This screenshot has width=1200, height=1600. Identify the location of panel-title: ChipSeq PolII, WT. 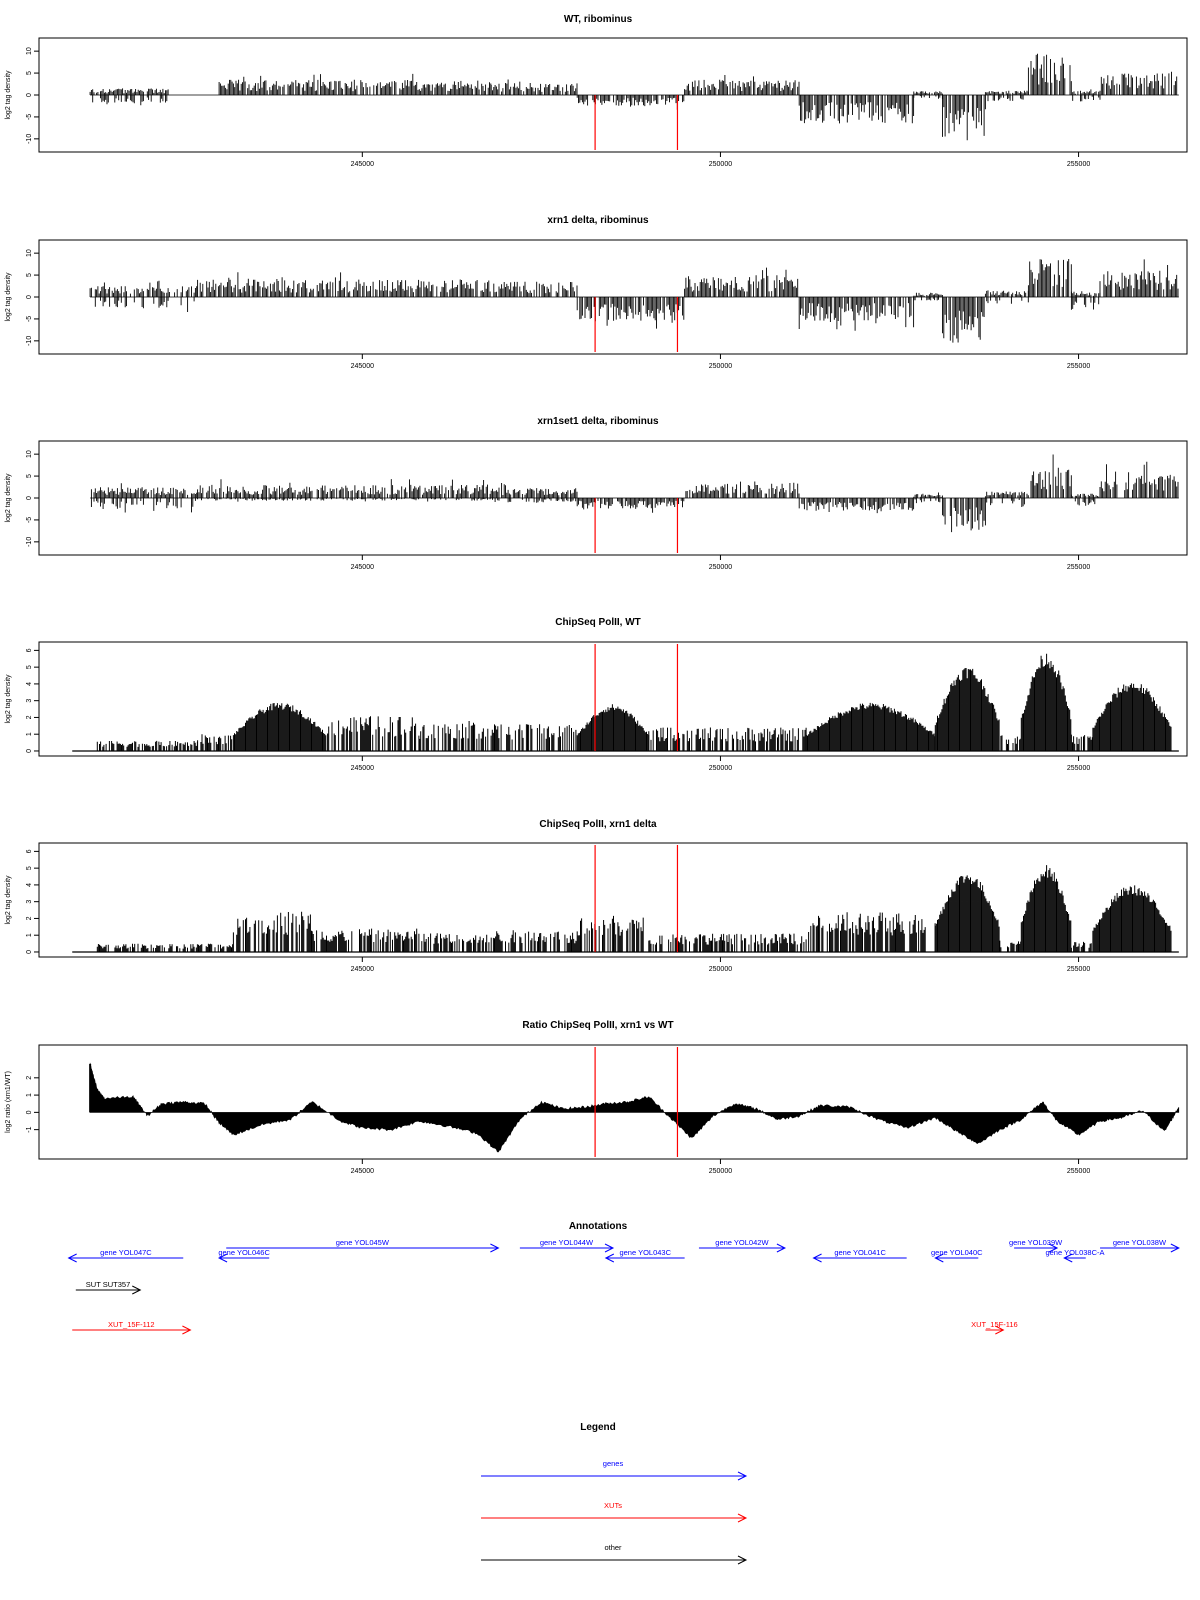
(598, 622).